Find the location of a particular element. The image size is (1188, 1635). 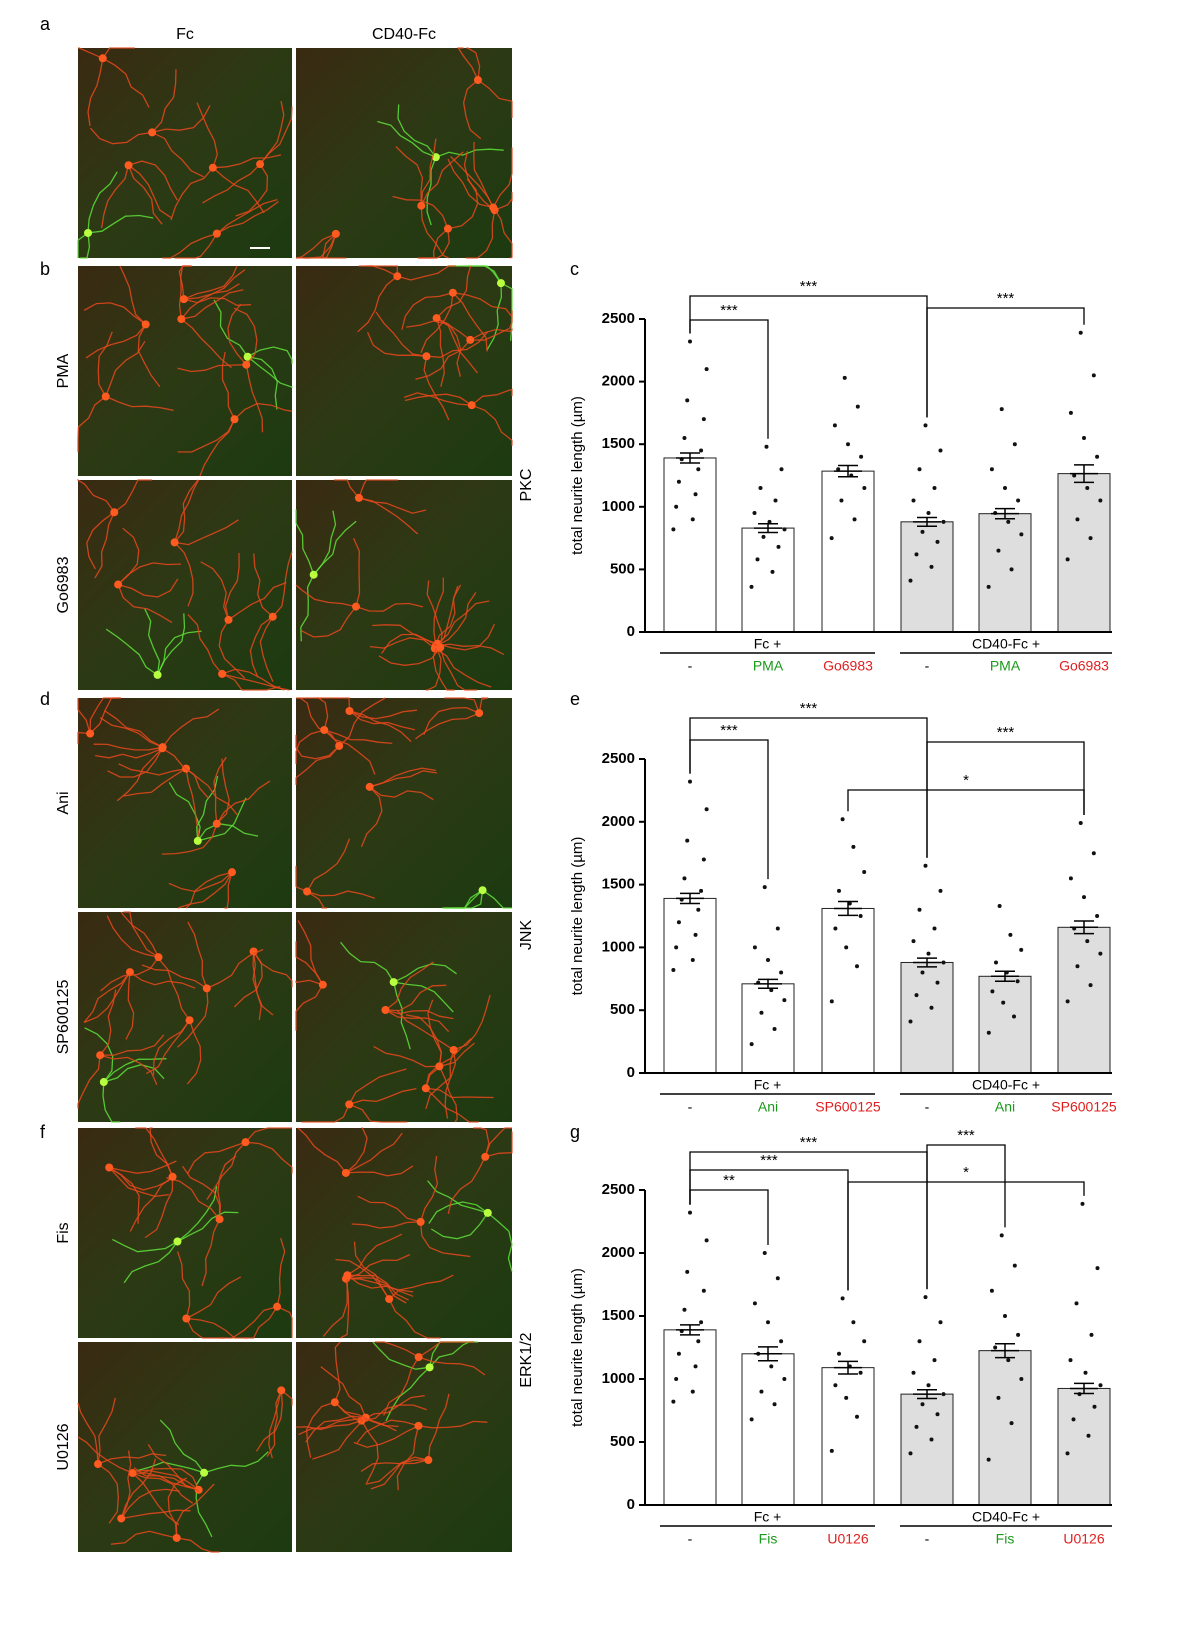

category-label: - is located at coordinates (927, 1107).